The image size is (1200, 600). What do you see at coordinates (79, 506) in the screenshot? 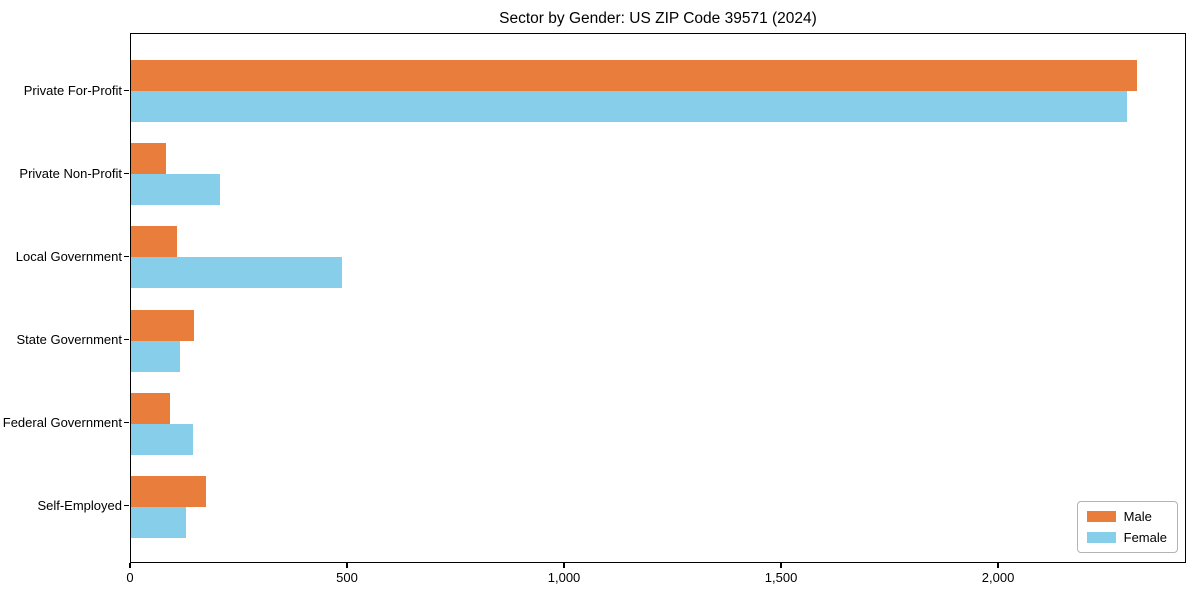
I see `y-tick-label: Self-Employed` at bounding box center [79, 506].